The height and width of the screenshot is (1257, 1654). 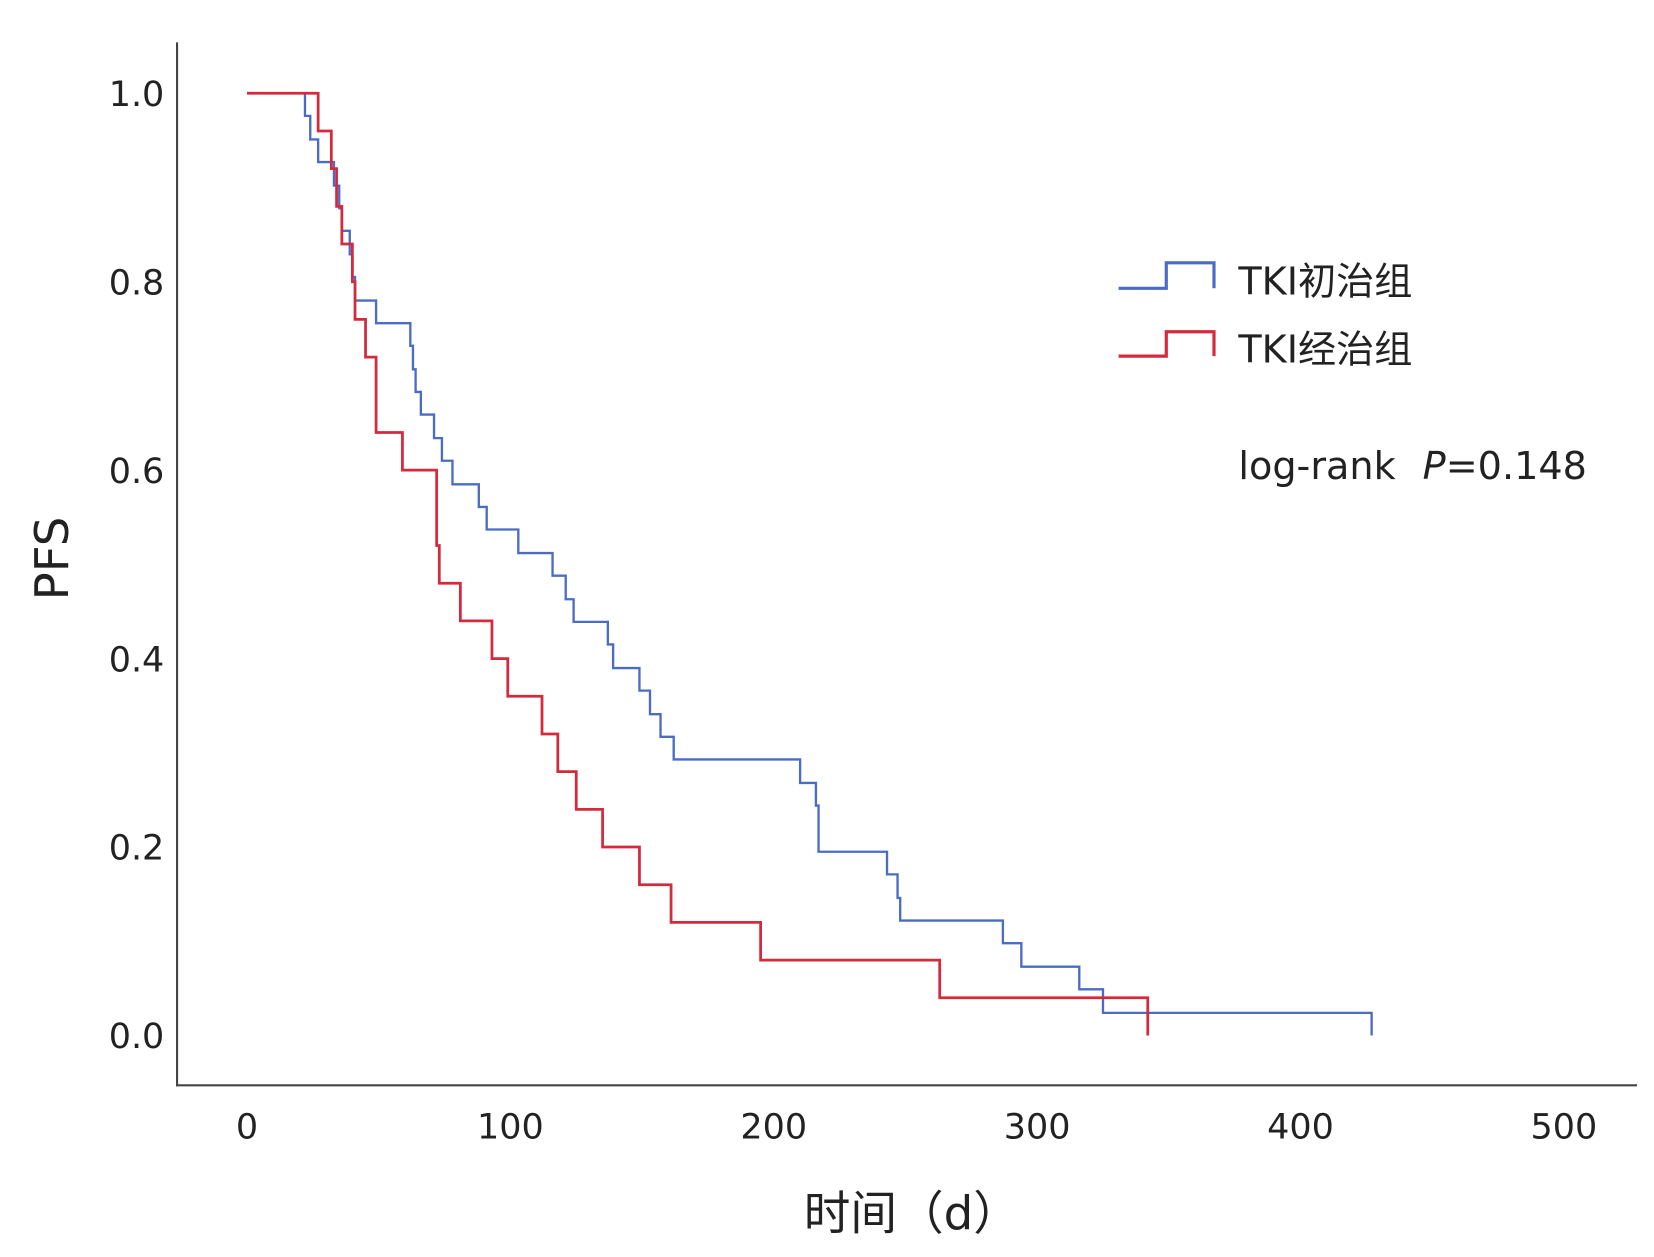 I want to click on x-tick-label: 0, so click(x=247, y=1127).